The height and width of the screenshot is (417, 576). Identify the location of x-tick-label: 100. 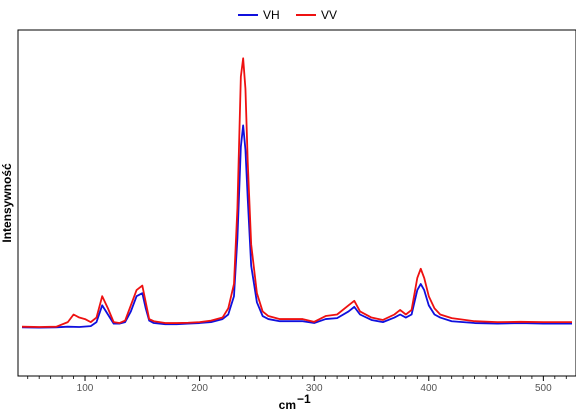
(85, 388).